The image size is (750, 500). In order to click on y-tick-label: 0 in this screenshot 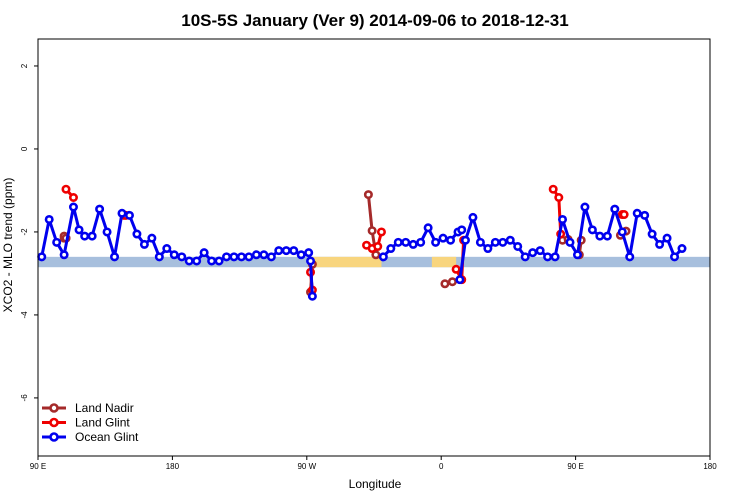, I will do `click(24, 148)`.